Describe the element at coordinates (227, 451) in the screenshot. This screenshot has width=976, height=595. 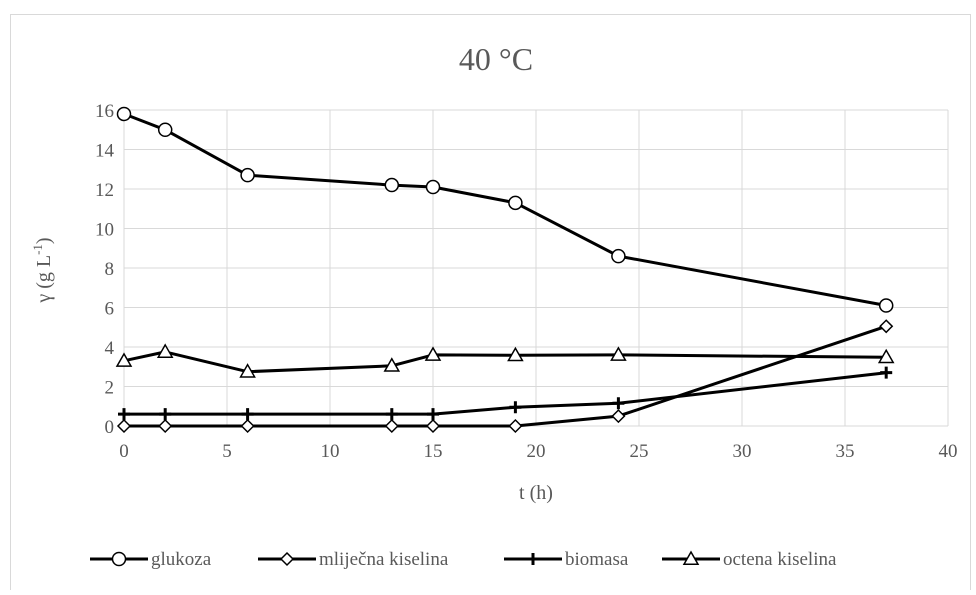
I see `x-tick-label: 5` at that location.